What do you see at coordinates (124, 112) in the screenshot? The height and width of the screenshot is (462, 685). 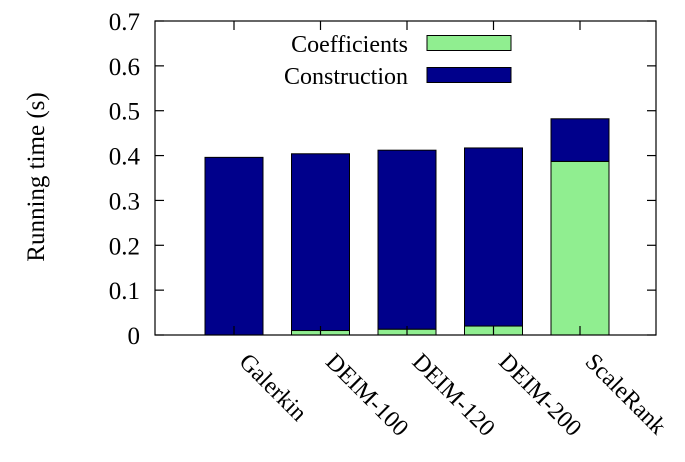 I see `y-tick-label: 0.5` at bounding box center [124, 112].